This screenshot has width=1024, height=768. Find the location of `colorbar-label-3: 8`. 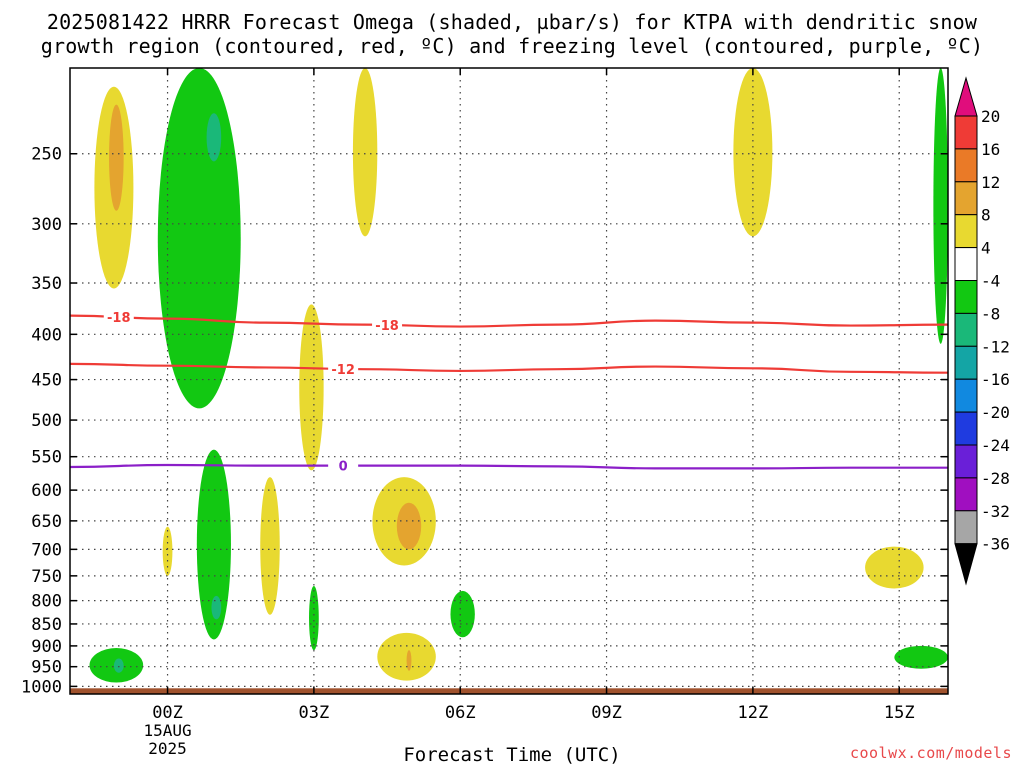

colorbar-label-3: 8 is located at coordinates (986, 215).